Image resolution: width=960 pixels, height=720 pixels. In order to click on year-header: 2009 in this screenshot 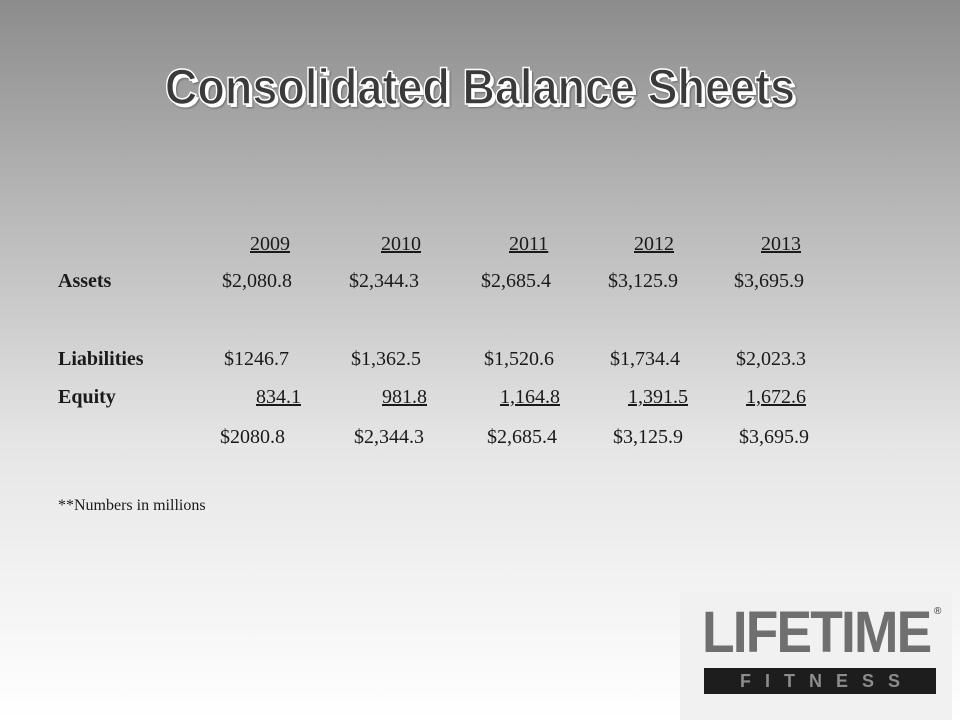, I will do `click(270, 244)`.